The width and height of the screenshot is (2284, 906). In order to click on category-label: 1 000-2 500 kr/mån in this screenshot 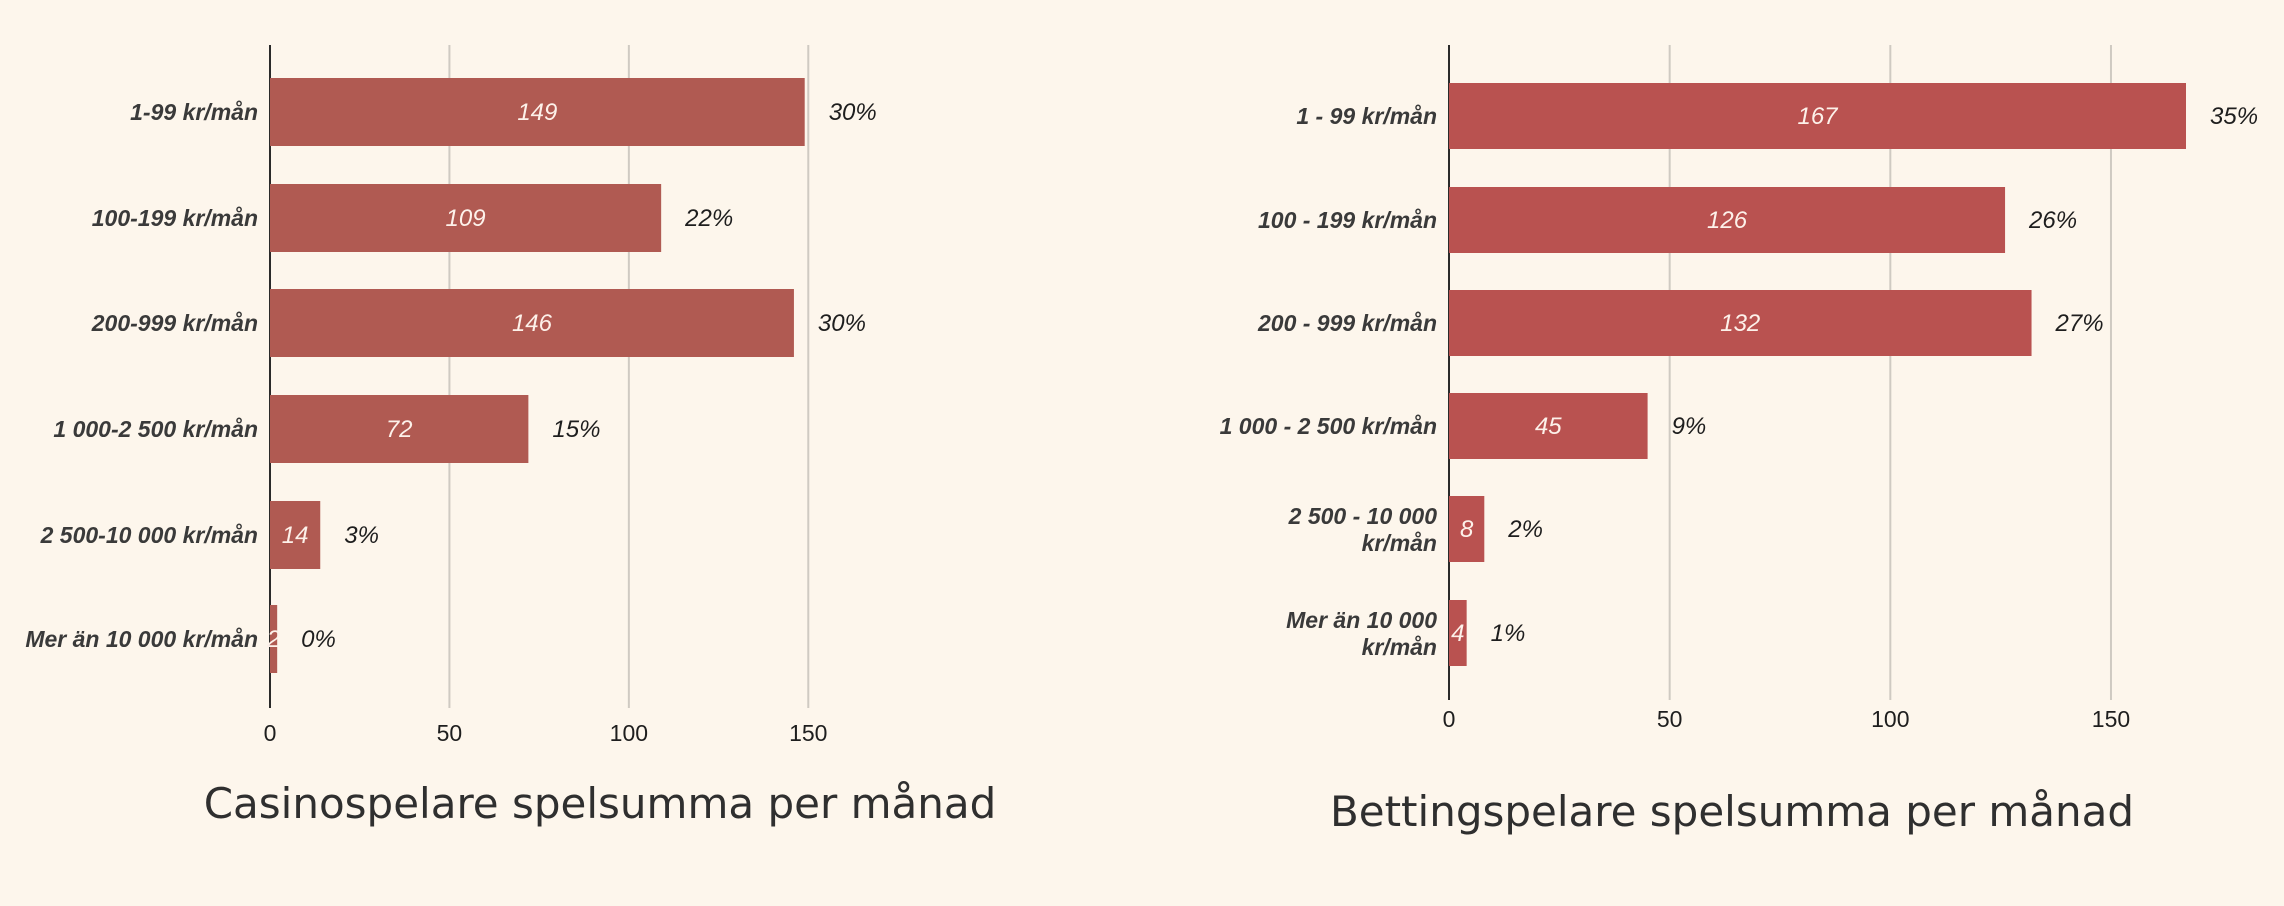, I will do `click(155, 429)`.